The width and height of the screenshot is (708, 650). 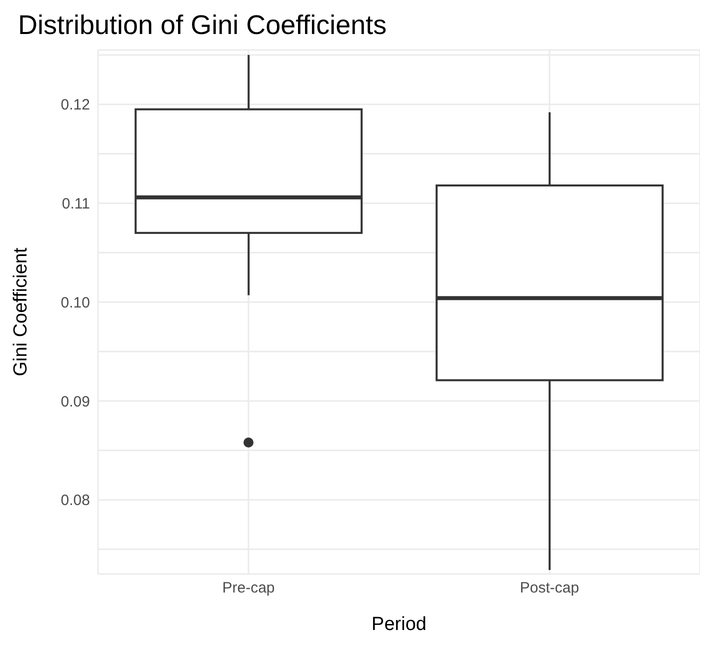 I want to click on y-tick-label: 0.11, so click(x=76, y=204).